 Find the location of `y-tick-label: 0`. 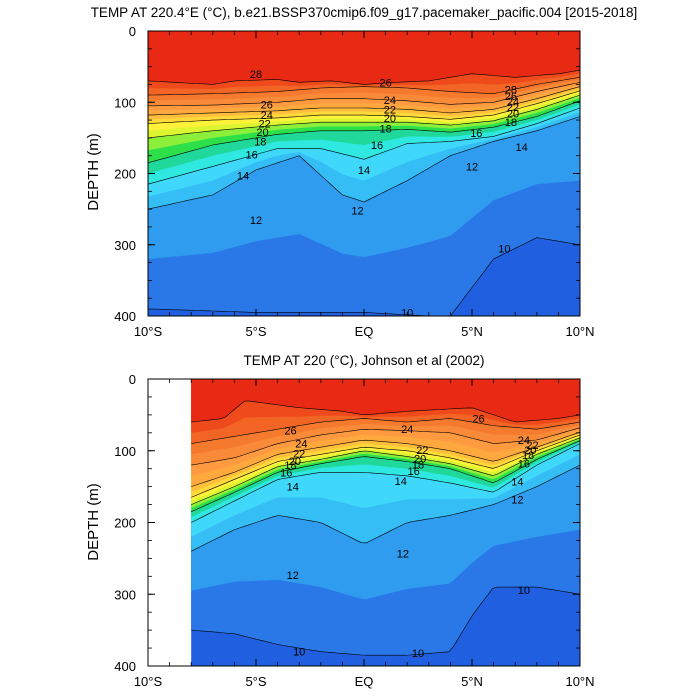

y-tick-label: 0 is located at coordinates (132, 379).